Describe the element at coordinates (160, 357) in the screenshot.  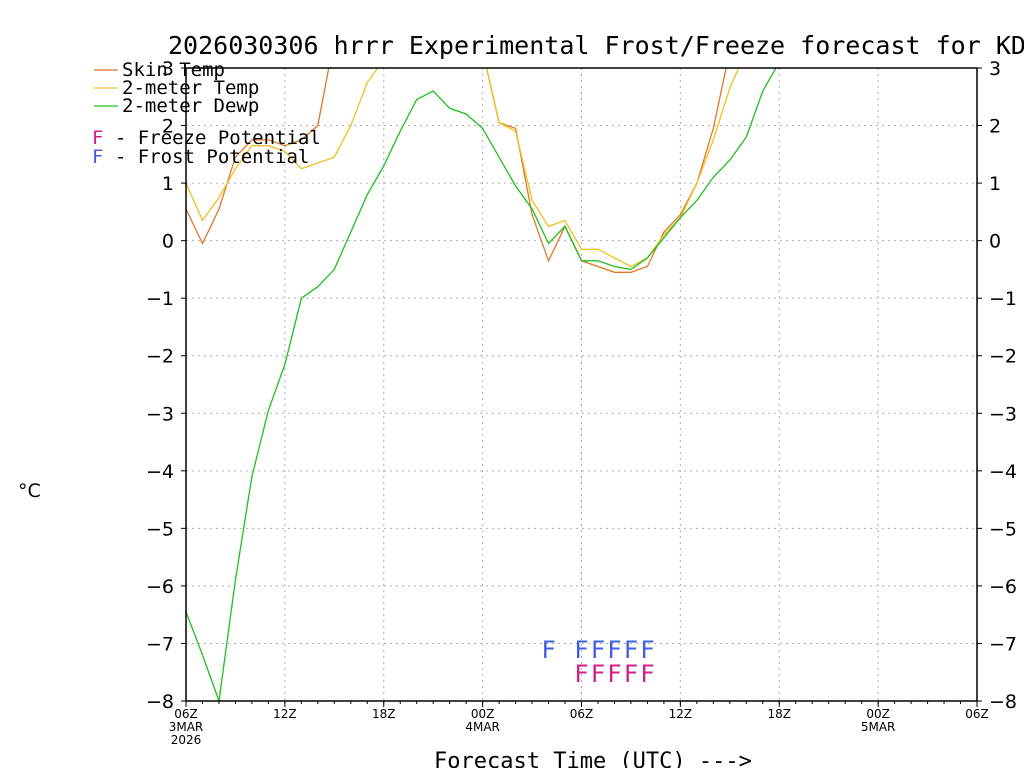
I see `y-tick-label: −2` at that location.